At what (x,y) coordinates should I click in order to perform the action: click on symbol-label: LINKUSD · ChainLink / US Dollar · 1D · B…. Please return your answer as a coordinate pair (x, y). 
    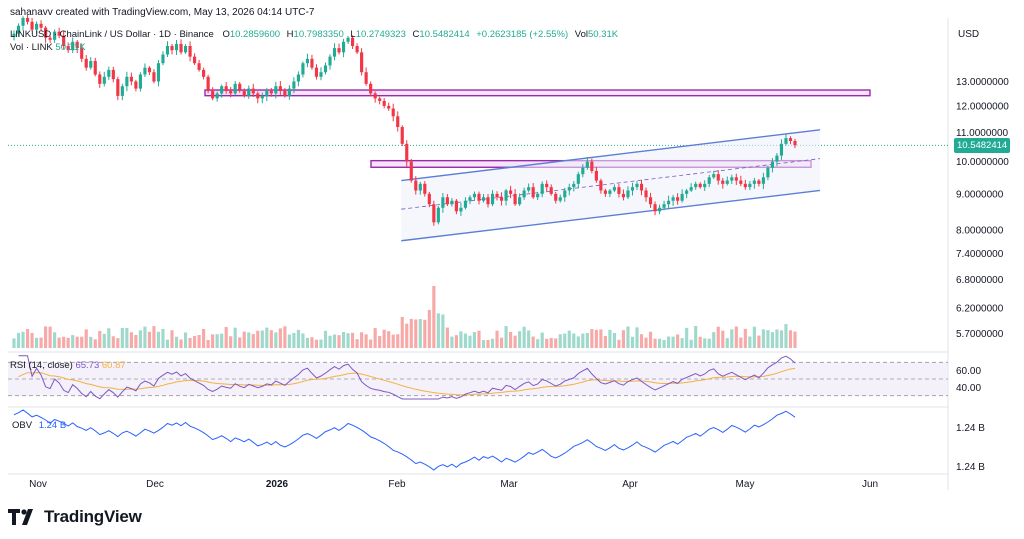
    Looking at the image, I should click on (112, 34).